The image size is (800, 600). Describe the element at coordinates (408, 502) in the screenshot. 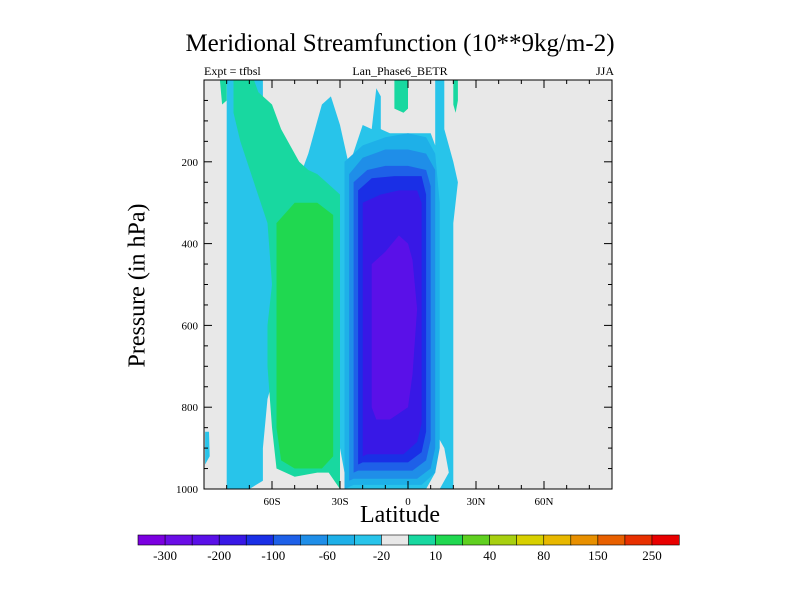

I see `x-tick-label: 0` at that location.